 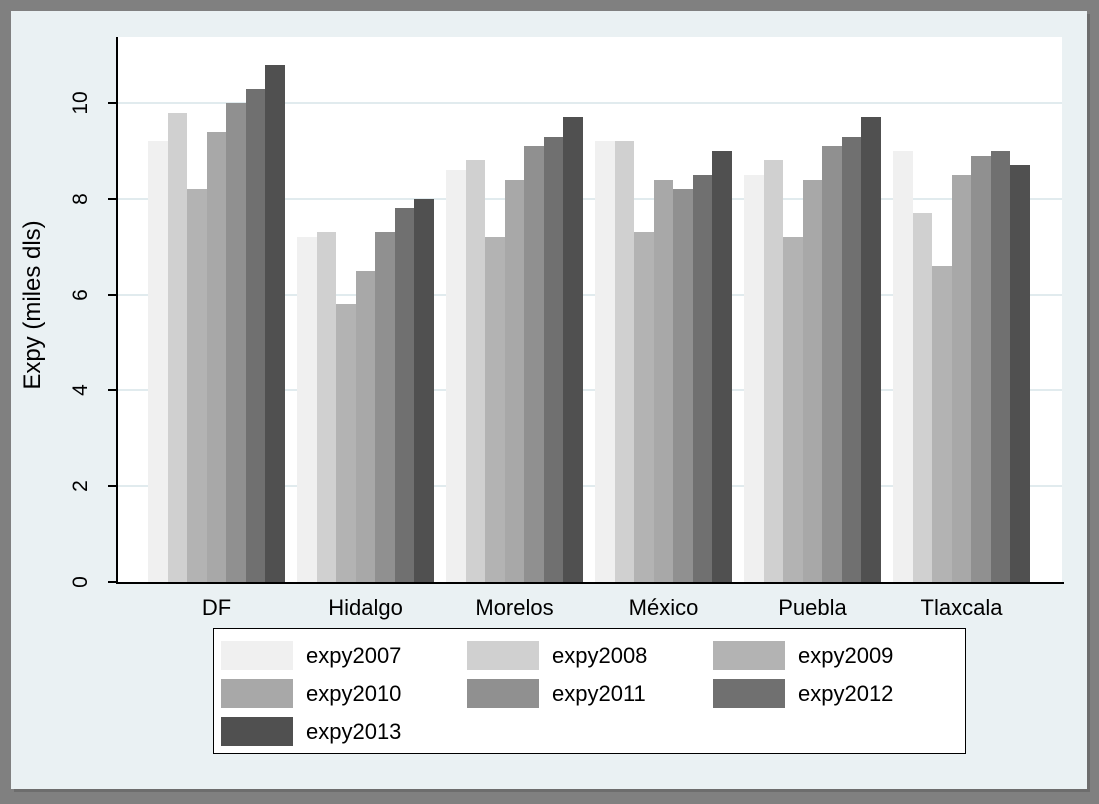 I want to click on y-tick-label-6: 6, so click(x=80, y=294).